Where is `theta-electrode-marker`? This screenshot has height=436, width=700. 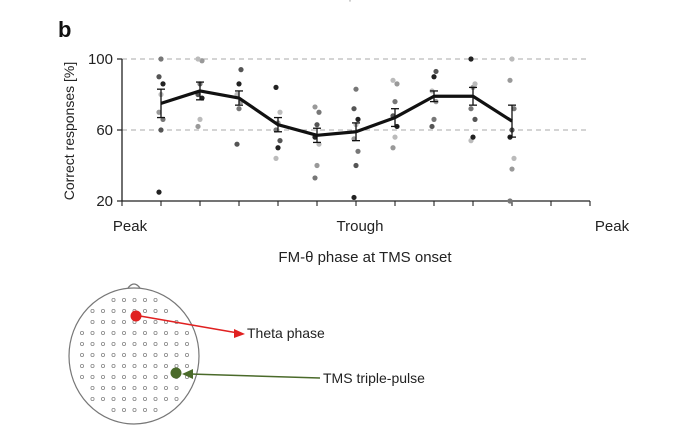 theta-electrode-marker is located at coordinates (136, 316).